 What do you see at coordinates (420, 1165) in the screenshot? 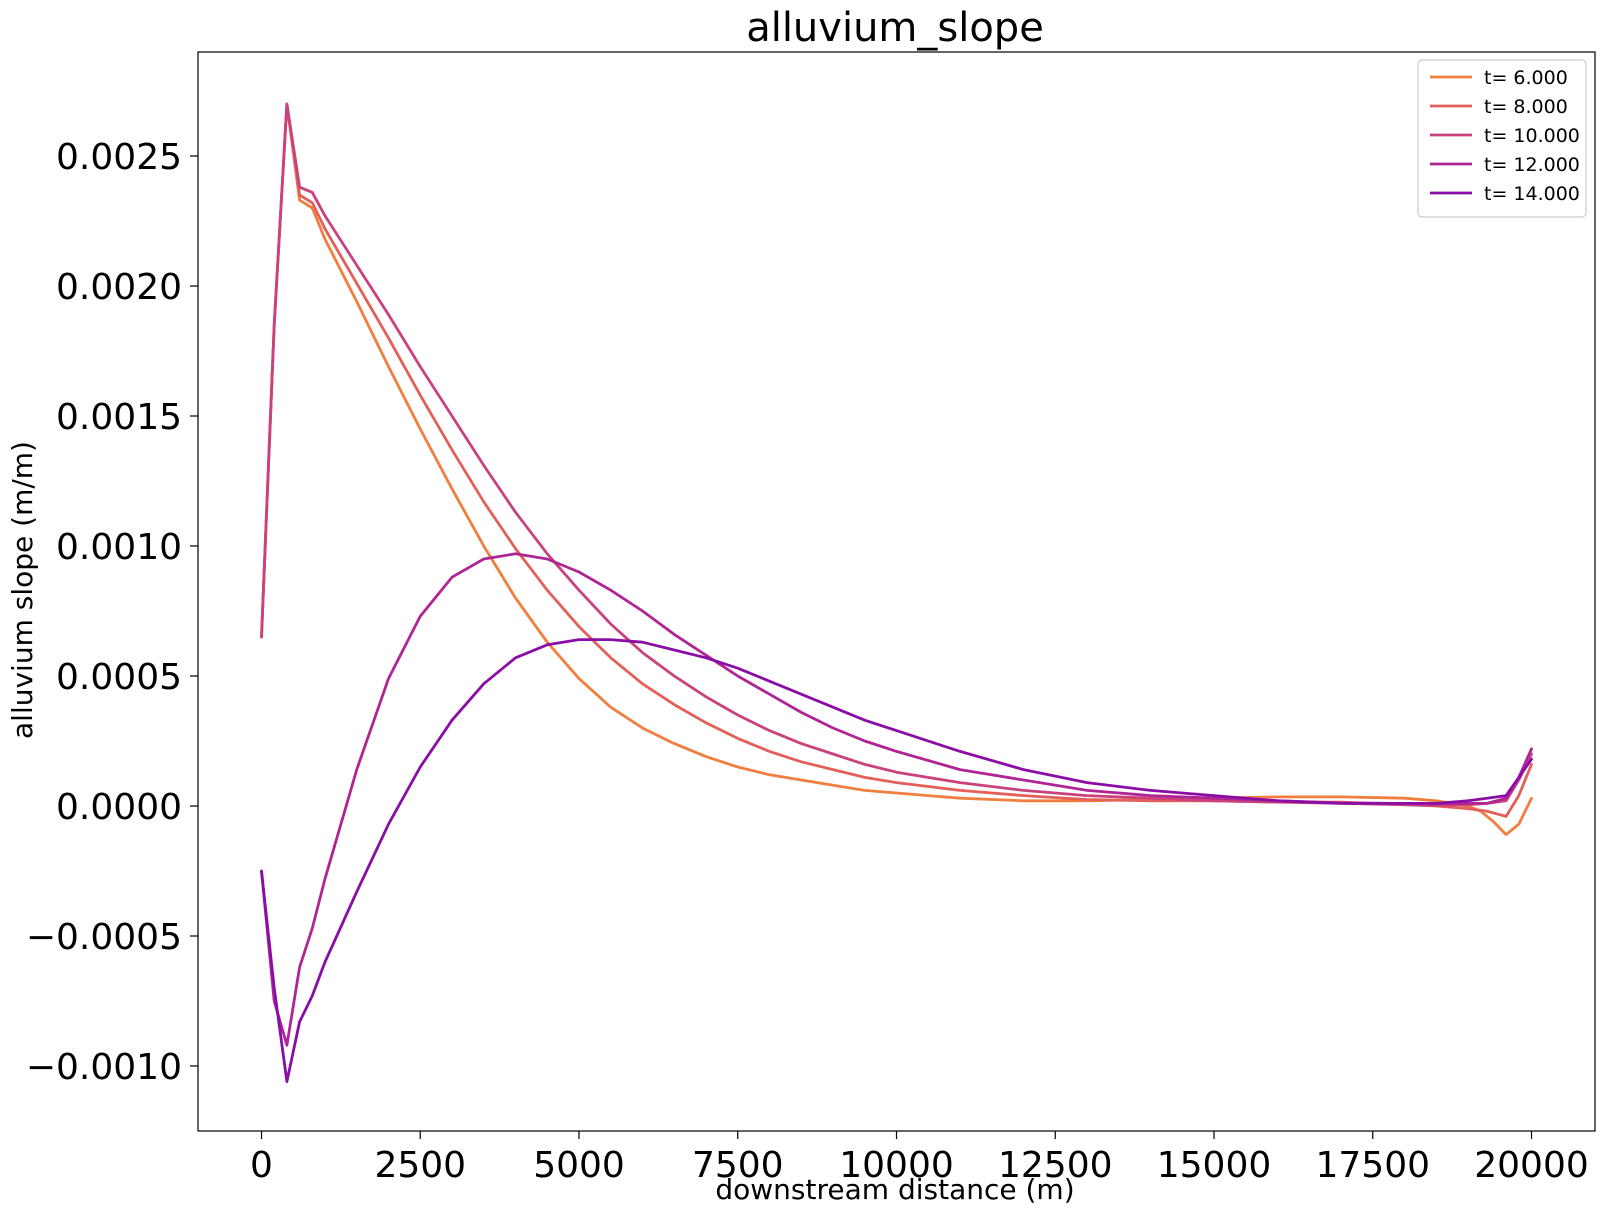
I see `x-tick-label: 2500` at bounding box center [420, 1165].